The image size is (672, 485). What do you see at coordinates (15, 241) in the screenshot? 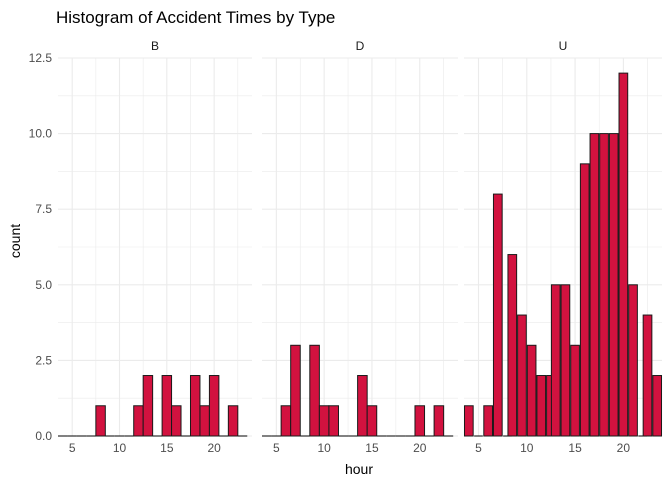
I see `y-axis-label: count` at bounding box center [15, 241].